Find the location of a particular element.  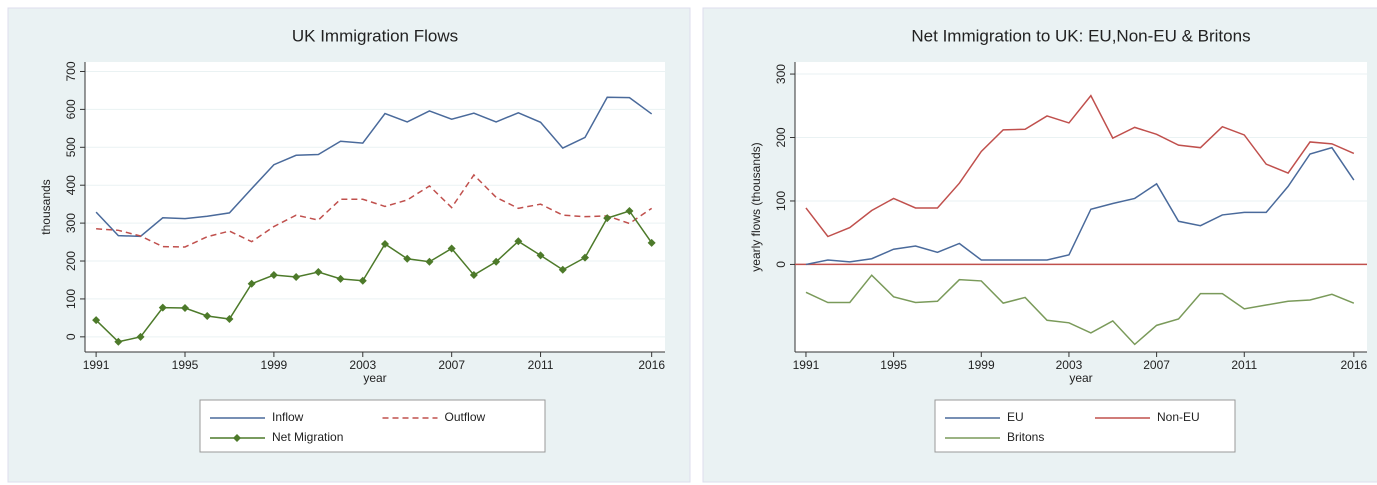

legend-label: EU is located at coordinates (1015, 417).